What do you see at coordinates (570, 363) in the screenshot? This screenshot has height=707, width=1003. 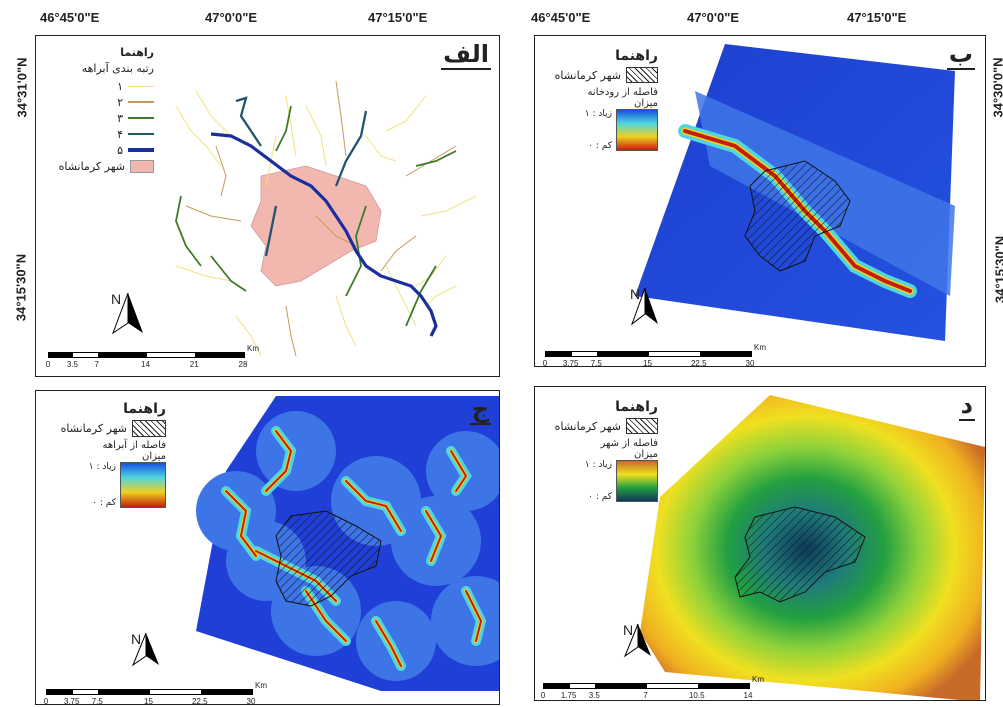 I see `scale-bar-label: 3.75` at bounding box center [570, 363].